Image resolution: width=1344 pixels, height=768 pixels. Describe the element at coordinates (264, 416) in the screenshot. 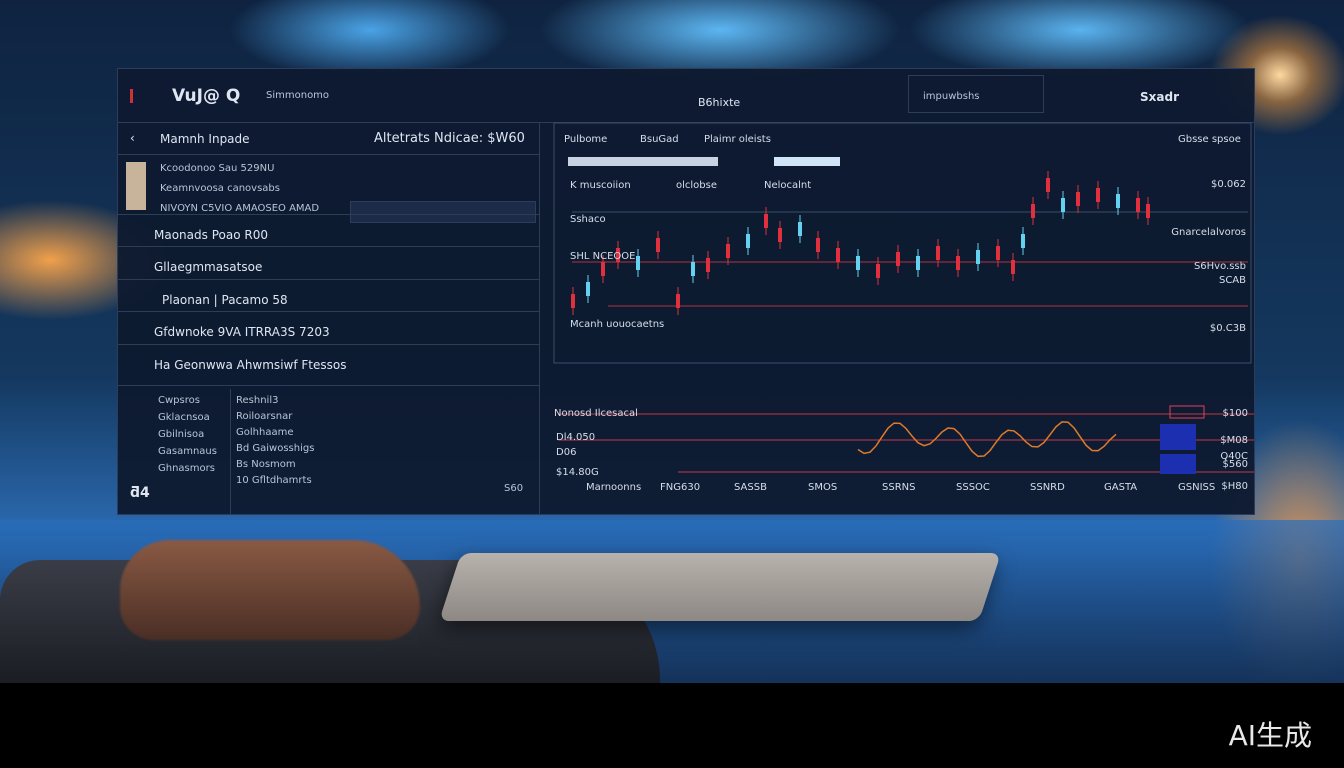

I see `table-cell: Roiloarsnar` at that location.